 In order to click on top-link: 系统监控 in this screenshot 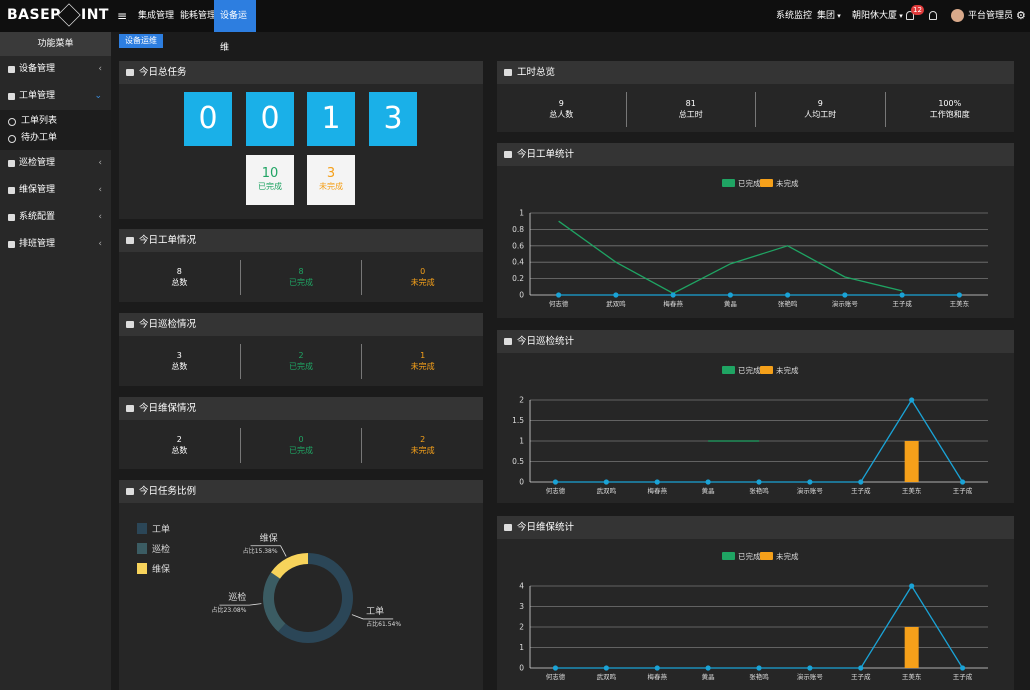, I will do `click(794, 16)`.